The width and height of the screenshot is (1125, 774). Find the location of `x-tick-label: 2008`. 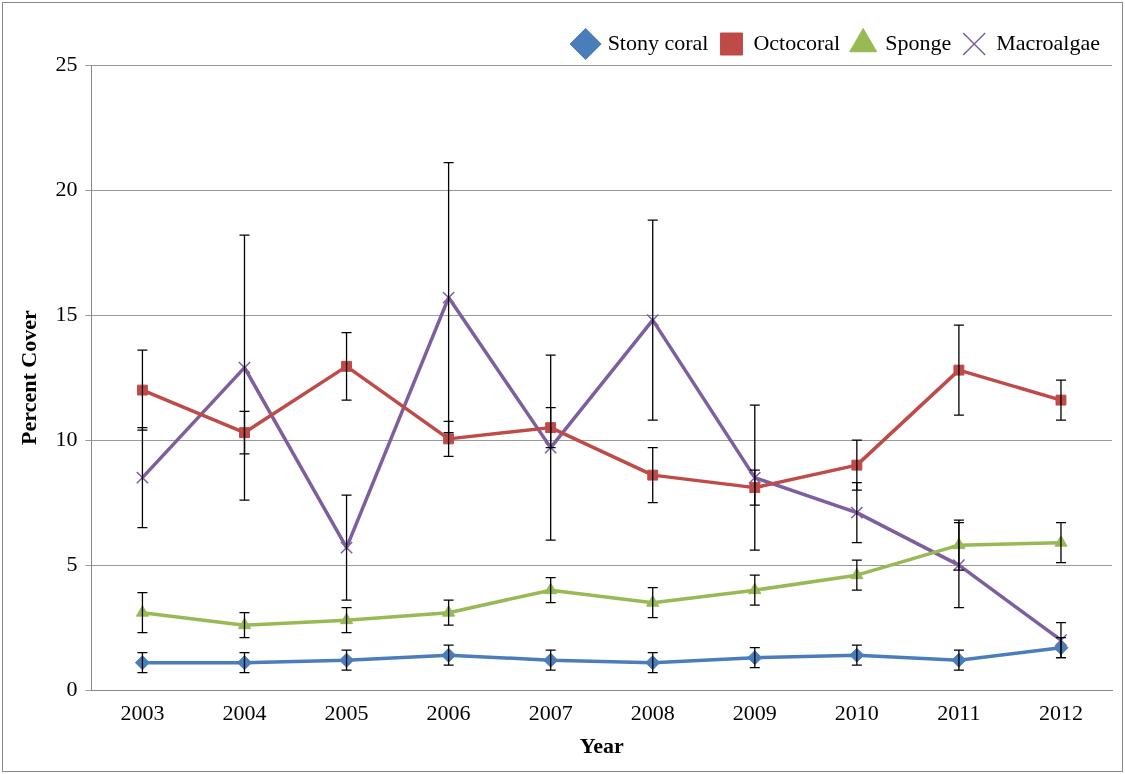

x-tick-label: 2008 is located at coordinates (652, 713).